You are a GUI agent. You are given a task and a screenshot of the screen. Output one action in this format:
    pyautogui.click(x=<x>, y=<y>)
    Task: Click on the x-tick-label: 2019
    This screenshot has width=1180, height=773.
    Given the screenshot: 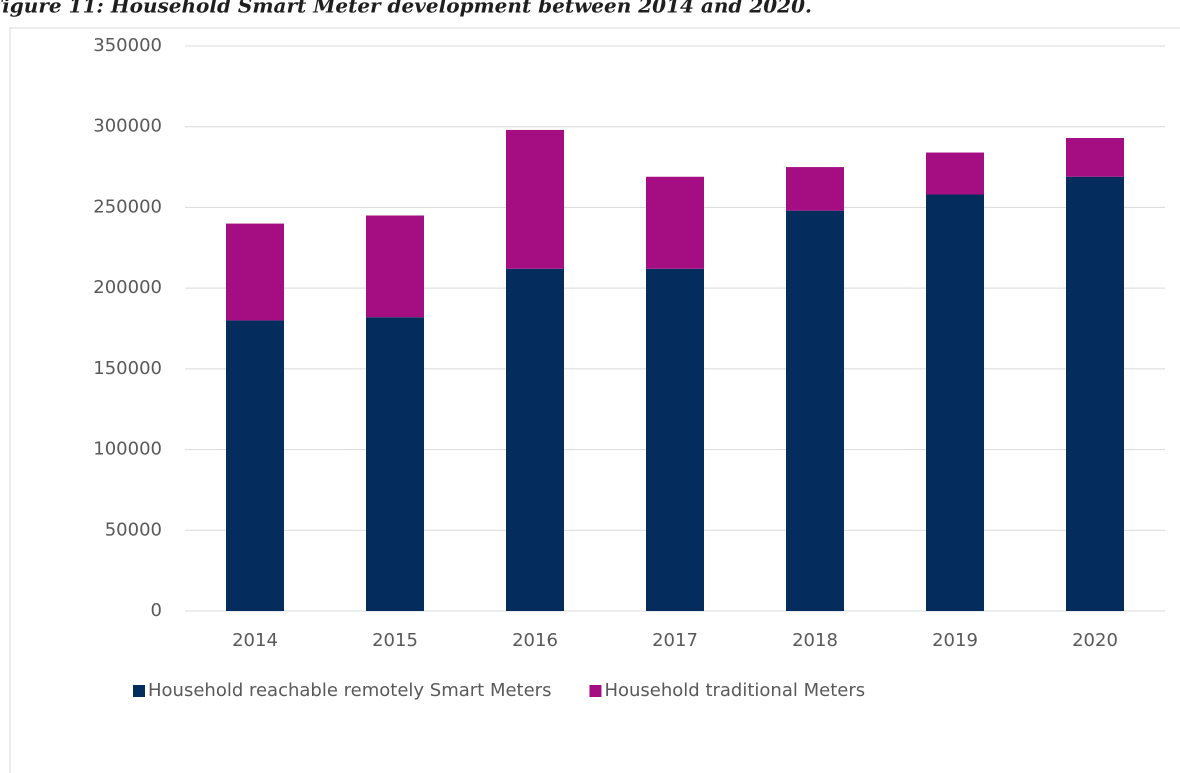 What is the action you would take?
    pyautogui.click(x=955, y=640)
    